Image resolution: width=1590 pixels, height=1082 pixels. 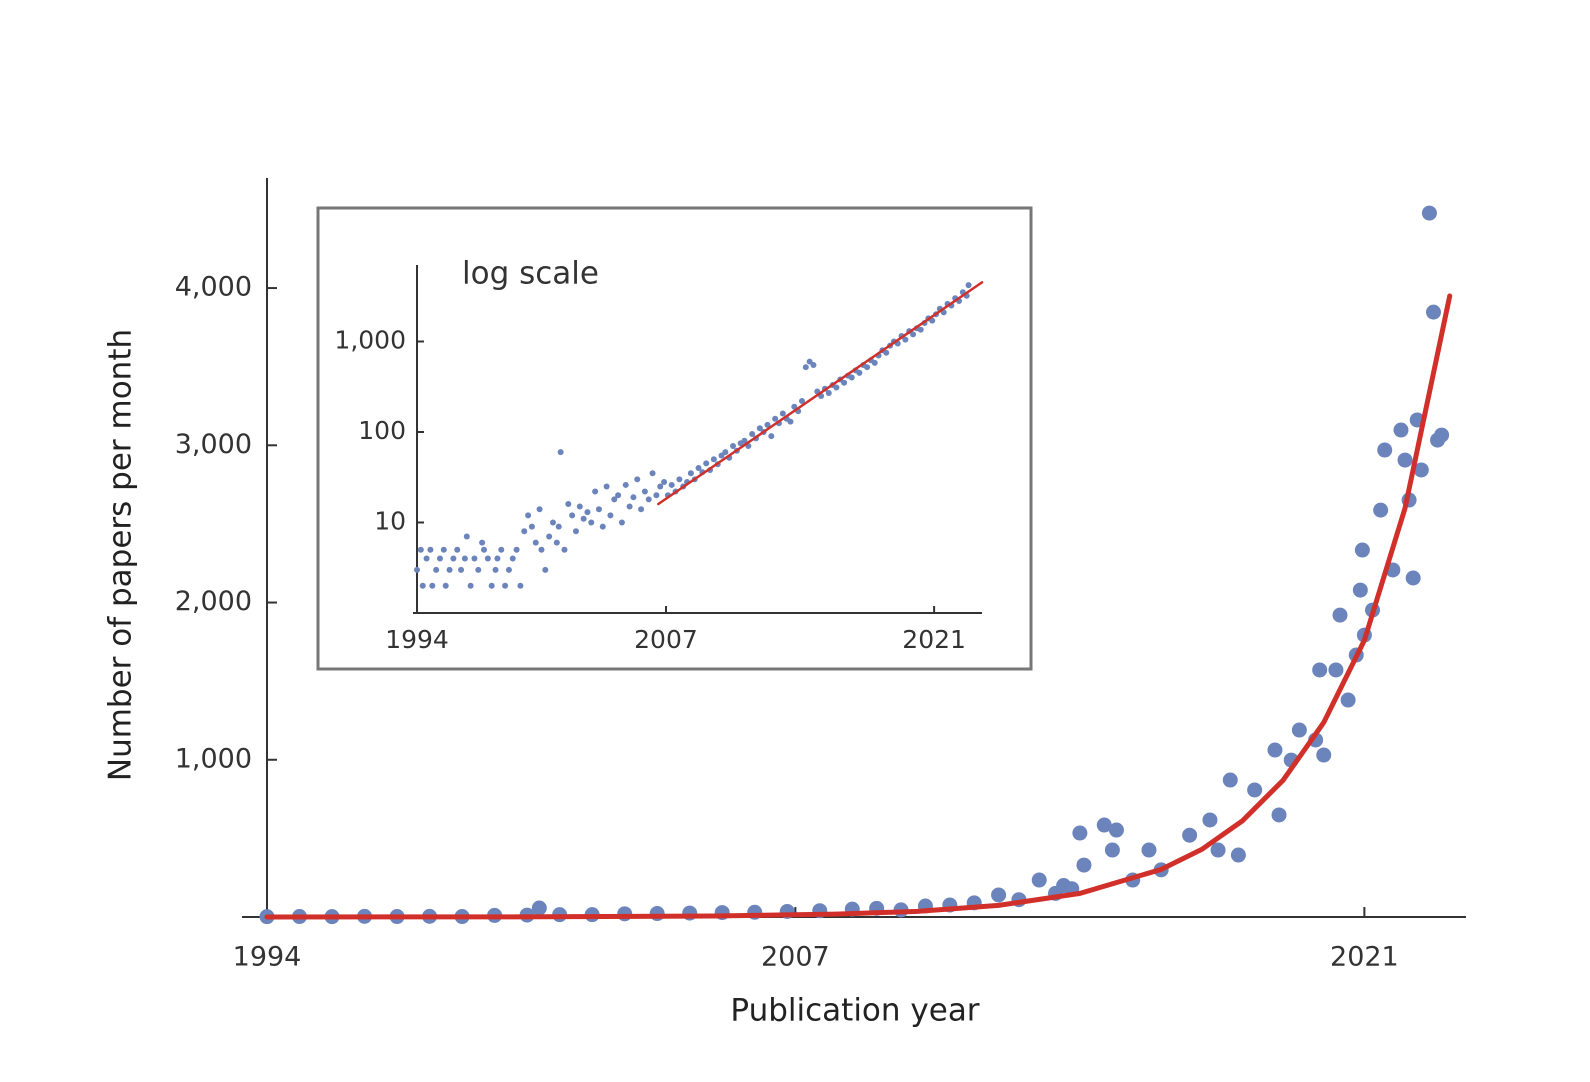 What do you see at coordinates (854, 1011) in the screenshot?
I see `x-axis-label: Publication year` at bounding box center [854, 1011].